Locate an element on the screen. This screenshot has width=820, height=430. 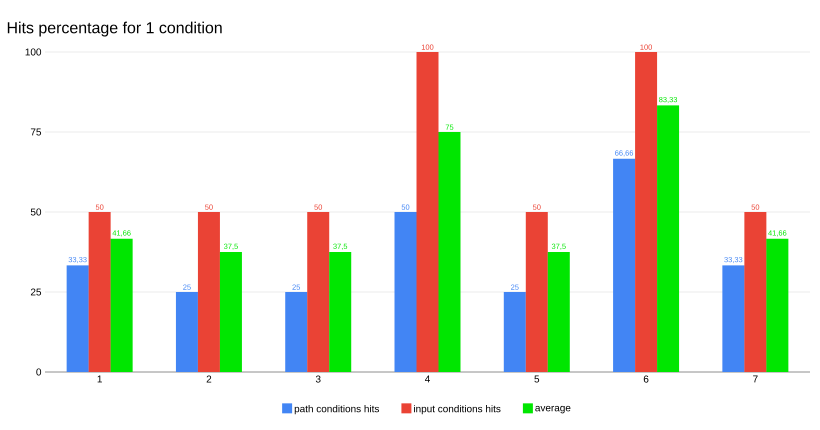
x-tick-label: 4 is located at coordinates (427, 379).